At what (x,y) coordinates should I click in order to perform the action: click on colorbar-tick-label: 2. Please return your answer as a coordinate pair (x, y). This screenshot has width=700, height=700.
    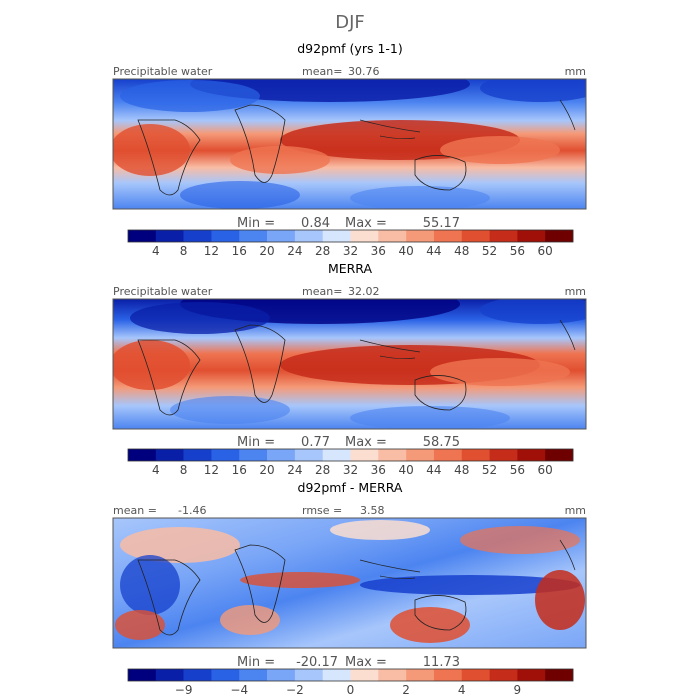
    Looking at the image, I should click on (406, 690).